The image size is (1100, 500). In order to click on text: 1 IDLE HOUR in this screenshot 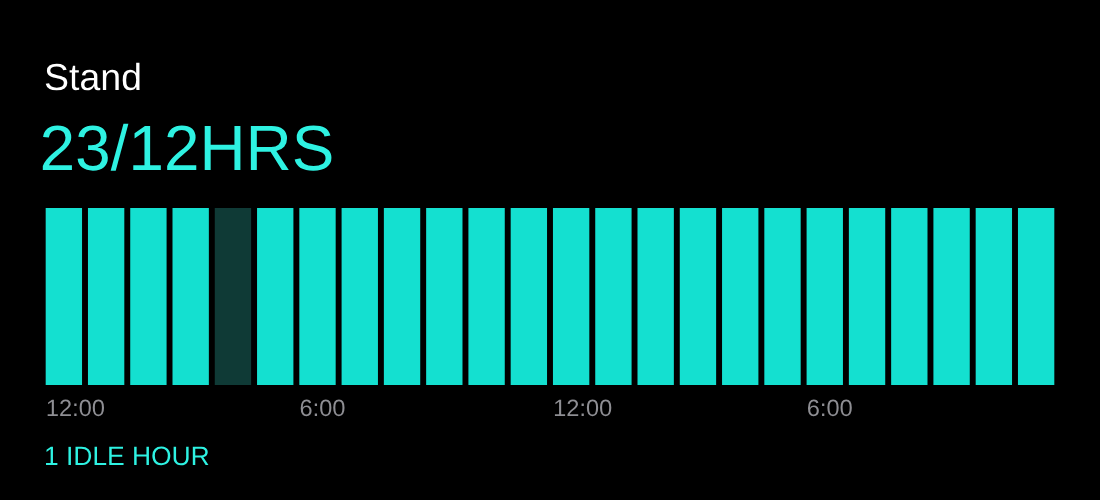, I will do `click(127, 456)`.